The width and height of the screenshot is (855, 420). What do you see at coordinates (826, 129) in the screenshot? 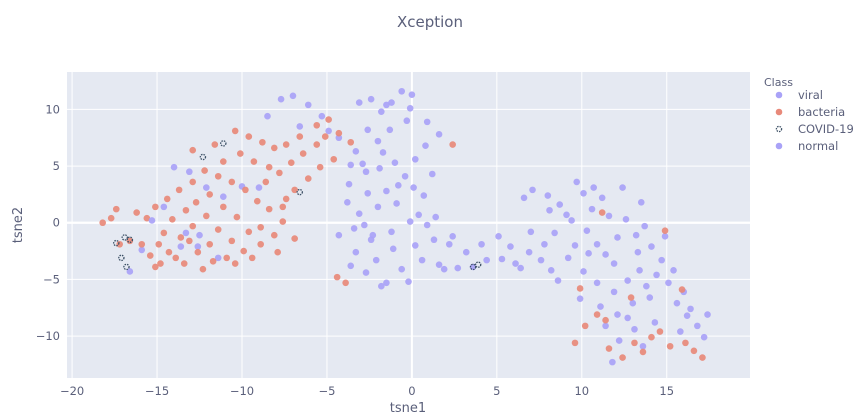
I see `legend-label: COVID-19` at bounding box center [826, 129].